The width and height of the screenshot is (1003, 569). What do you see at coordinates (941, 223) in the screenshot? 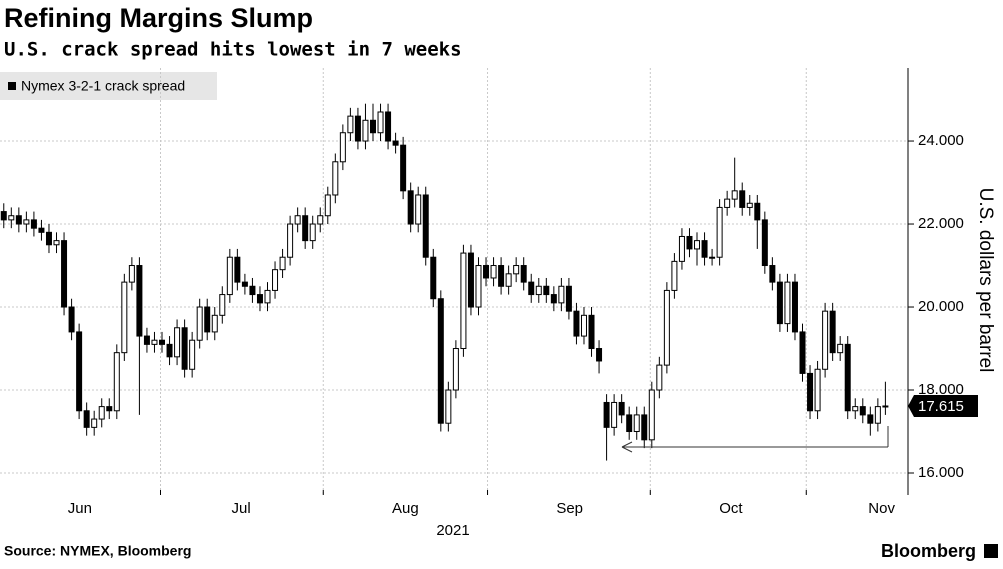
I see `y-tick-label: 22.000` at bounding box center [941, 223].